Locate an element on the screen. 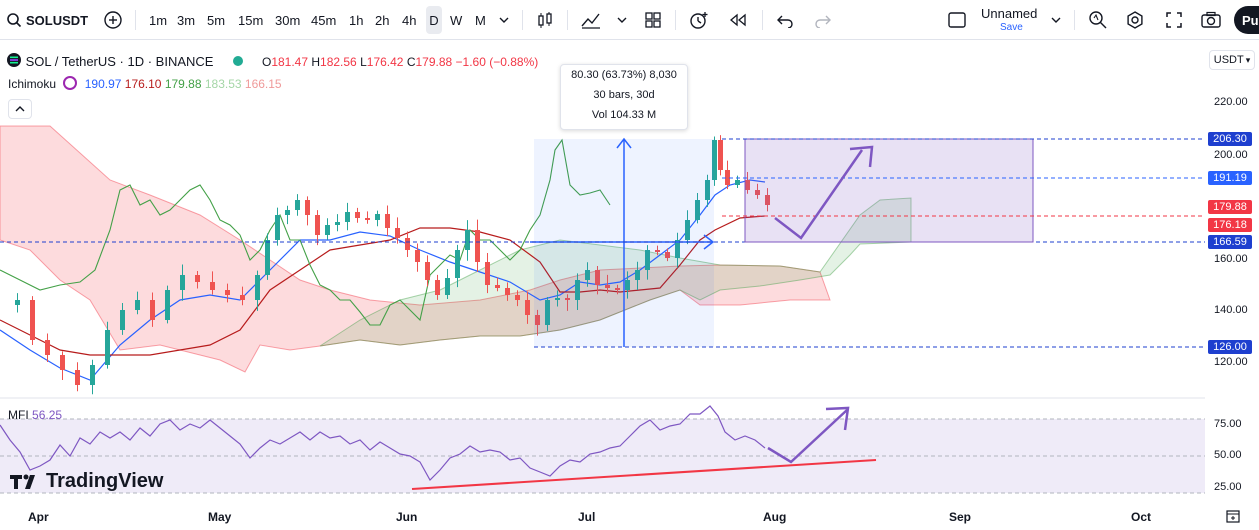 The width and height of the screenshot is (1259, 530). collapse-legend-button is located at coordinates (20, 109).